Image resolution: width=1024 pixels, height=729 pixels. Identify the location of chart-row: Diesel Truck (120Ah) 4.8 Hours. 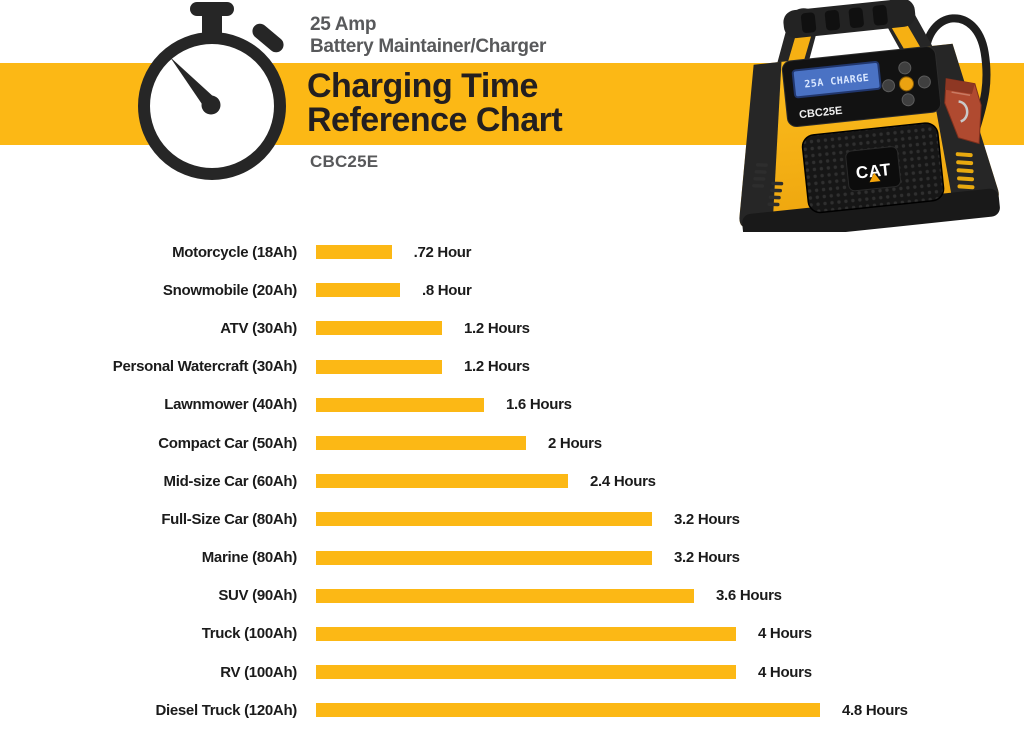
(512, 710).